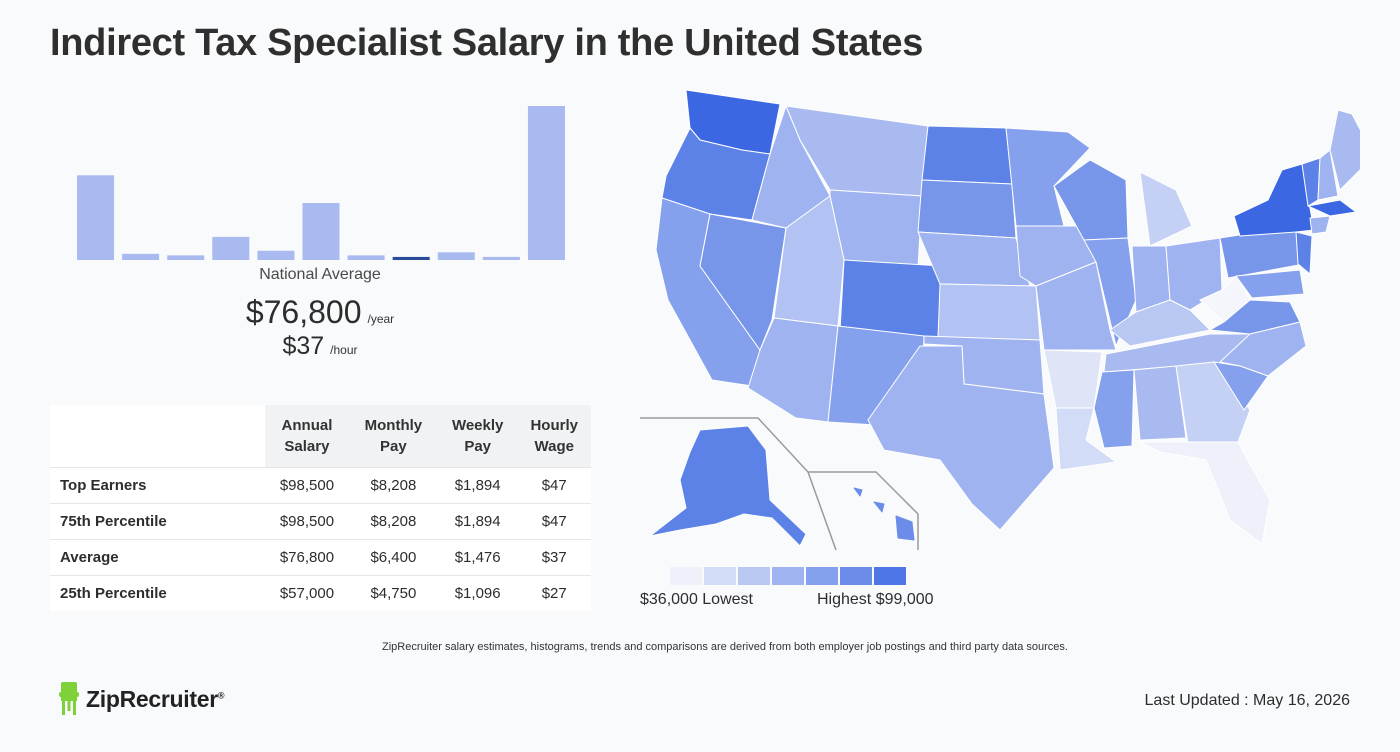  What do you see at coordinates (411, 258) in the screenshot?
I see `histogram-bar-current` at bounding box center [411, 258].